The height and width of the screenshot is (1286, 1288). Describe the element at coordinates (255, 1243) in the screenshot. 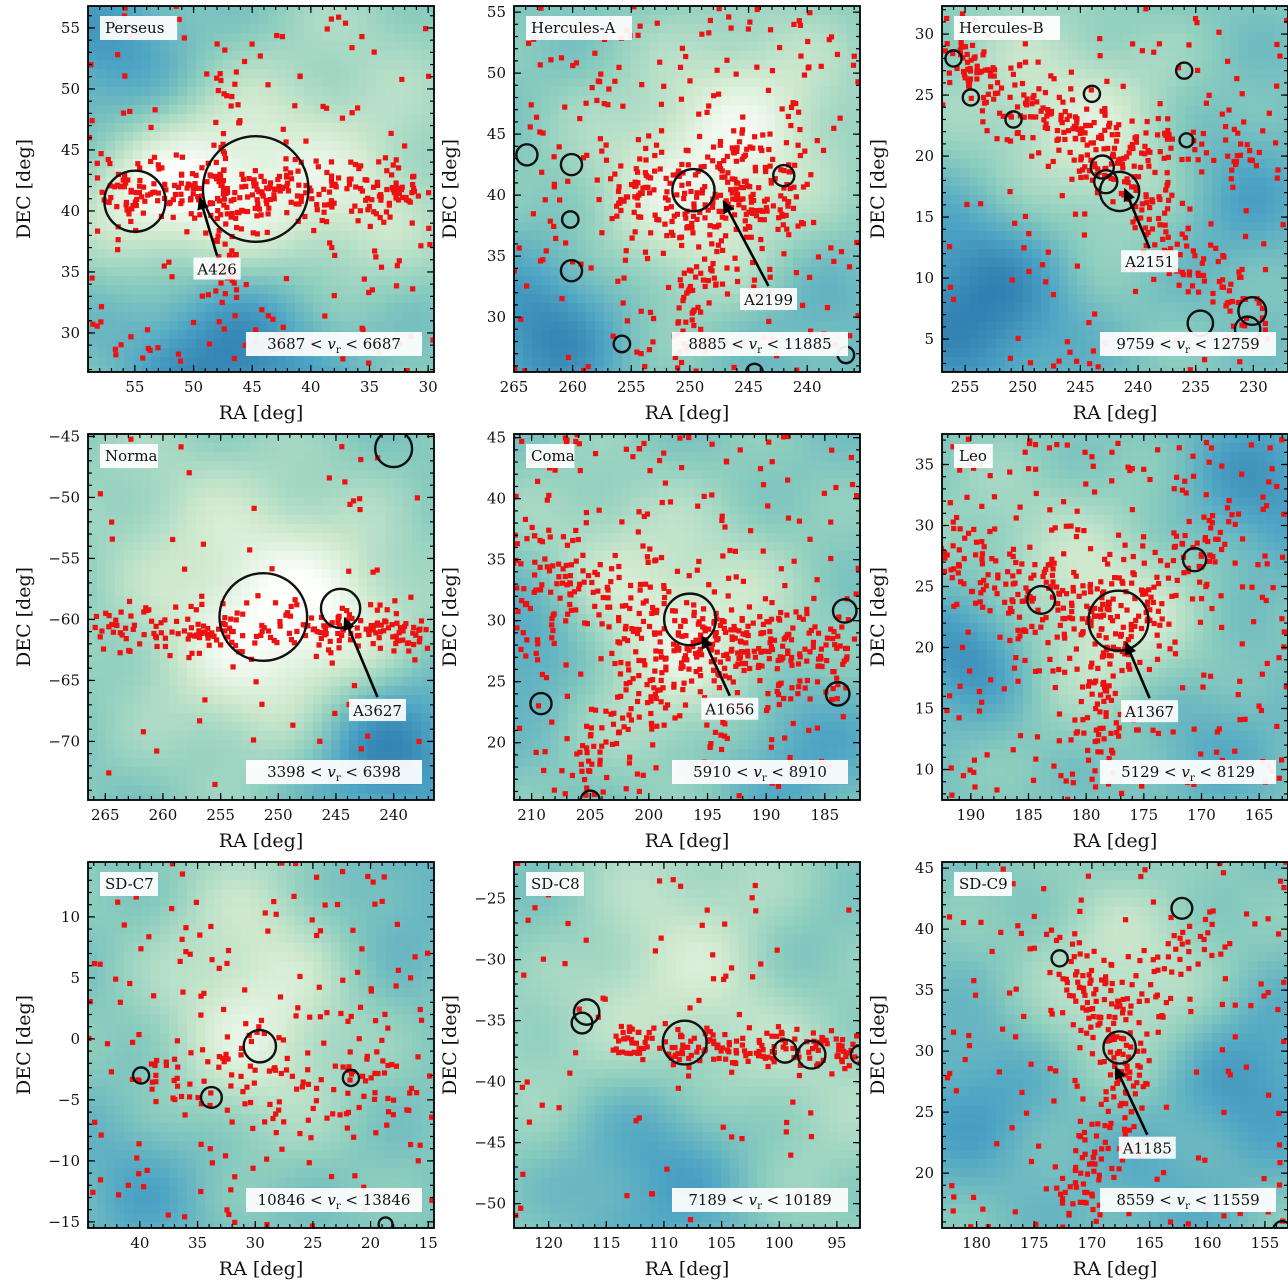

I see `x-tick-label: 30` at that location.